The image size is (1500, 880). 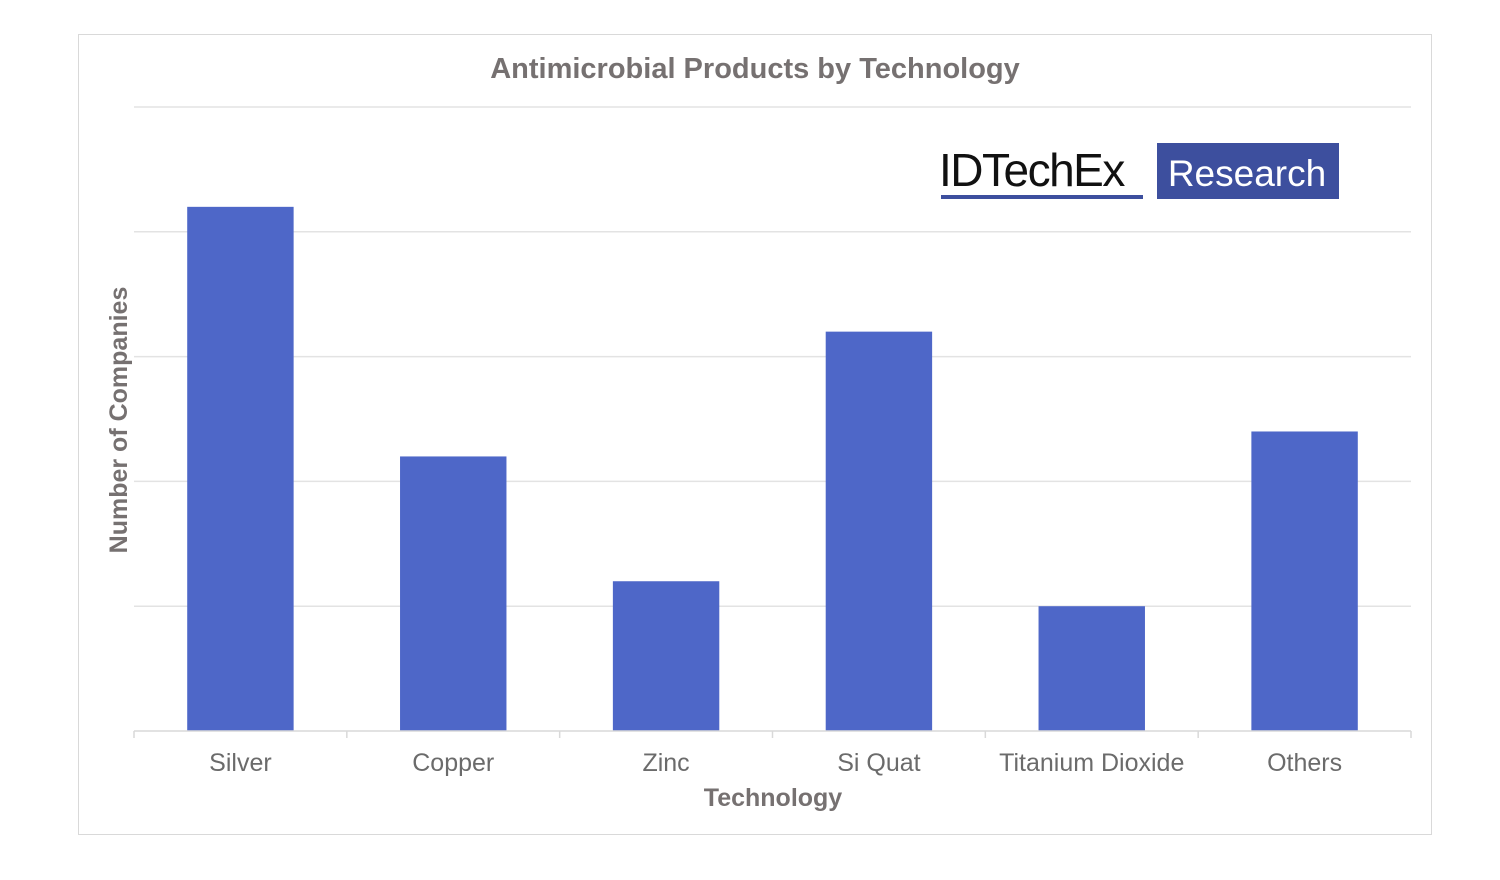 I want to click on logo-research-box, so click(x=1248, y=171).